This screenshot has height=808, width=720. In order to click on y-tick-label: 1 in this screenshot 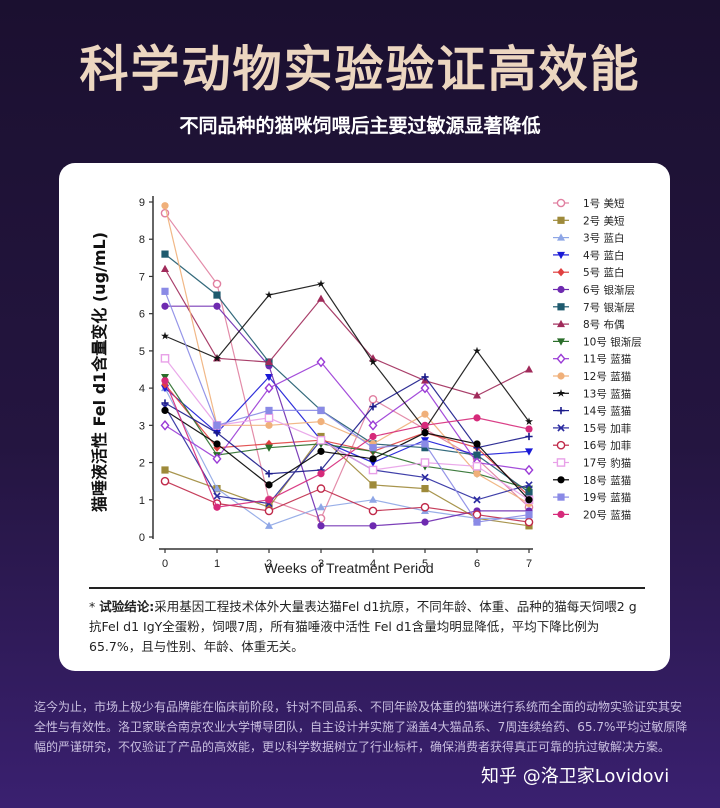, I will do `click(142, 501)`.